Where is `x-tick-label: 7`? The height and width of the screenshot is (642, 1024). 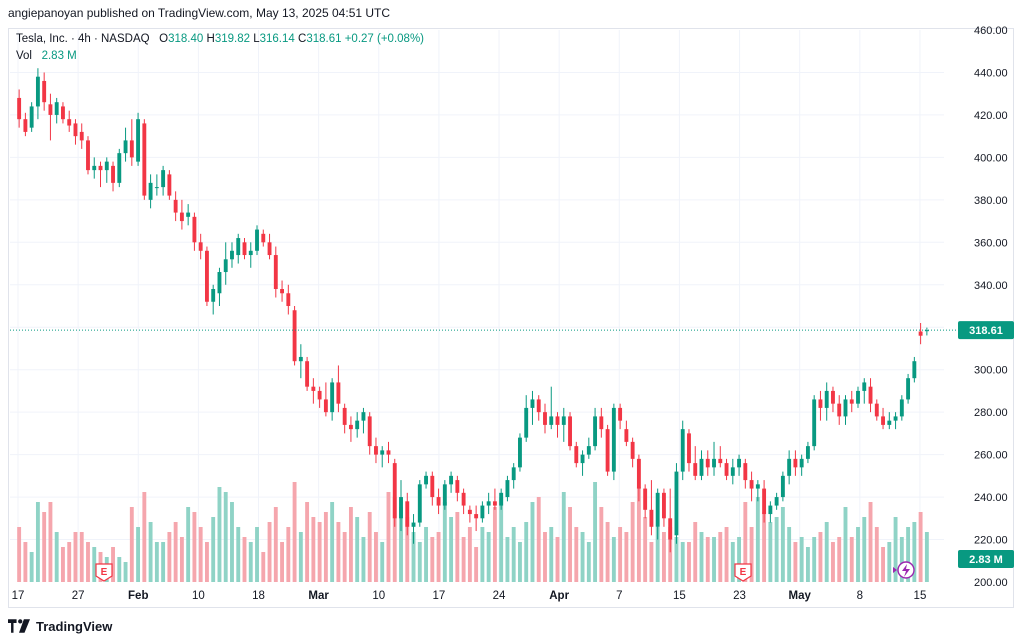
x-tick-label: 7 is located at coordinates (619, 596).